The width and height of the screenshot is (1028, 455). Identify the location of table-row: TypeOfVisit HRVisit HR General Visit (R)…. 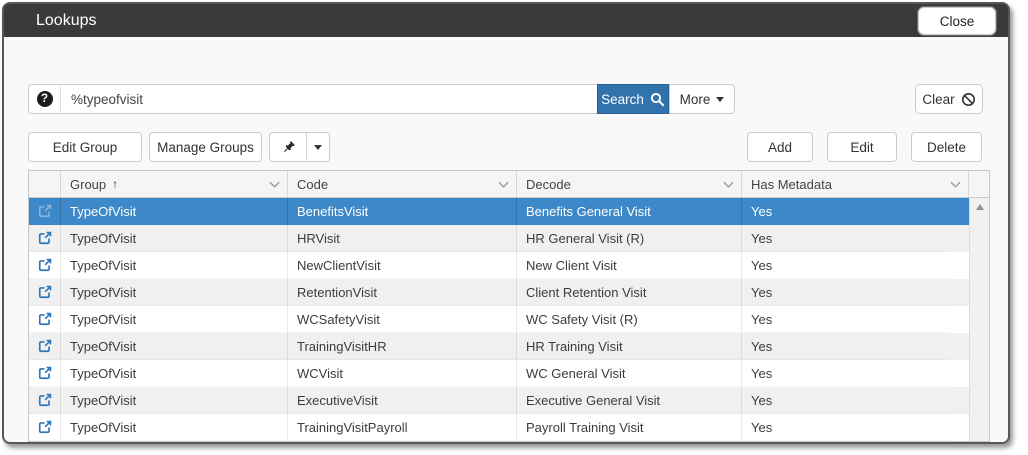
(509, 238).